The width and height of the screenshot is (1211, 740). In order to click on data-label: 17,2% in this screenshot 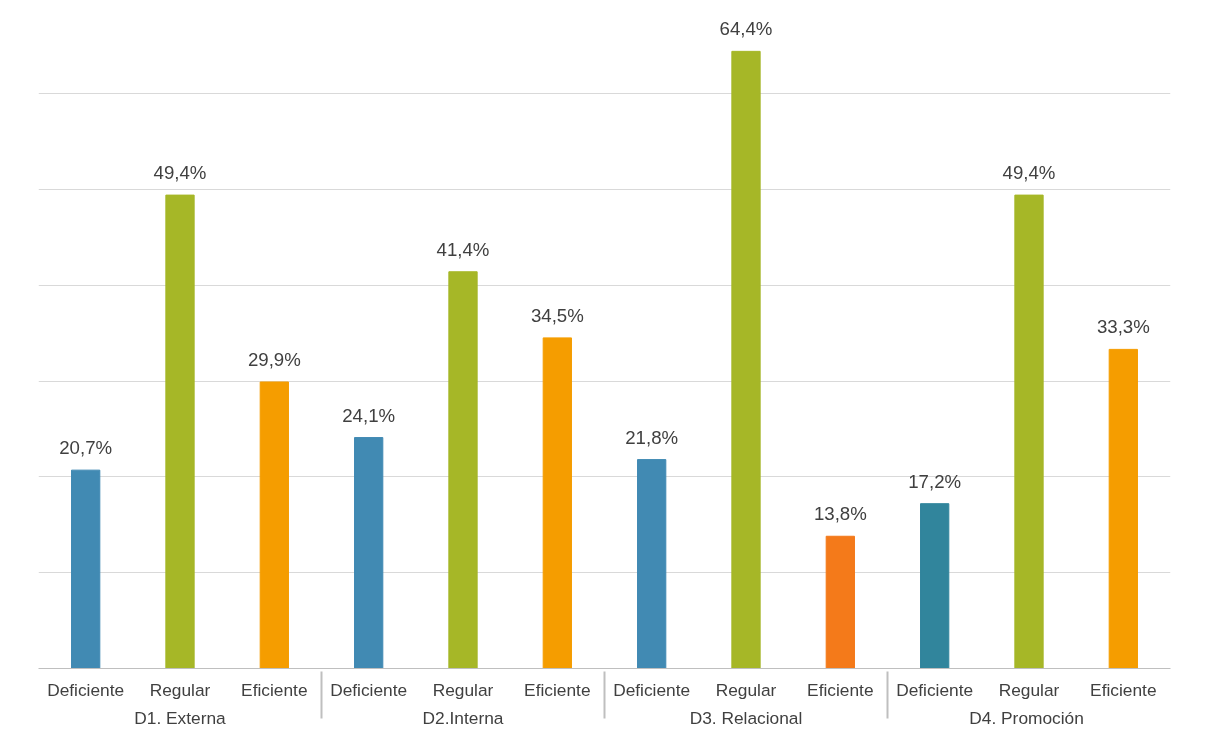, I will do `click(935, 481)`.